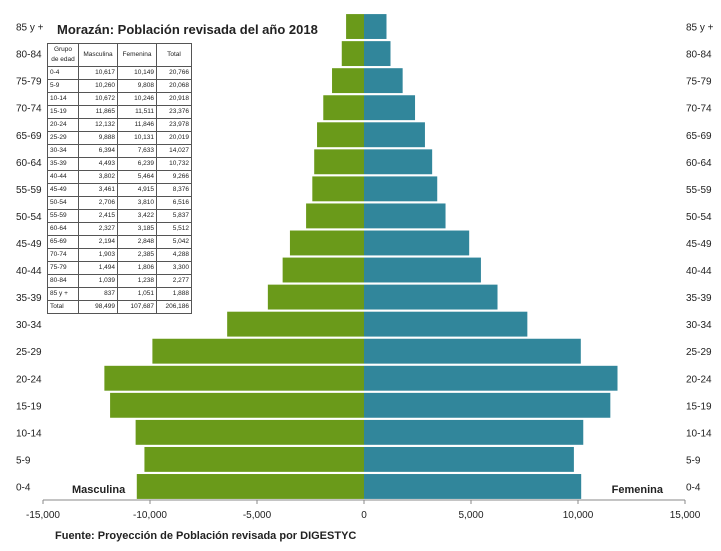 This screenshot has width=721, height=551. Describe the element at coordinates (98, 281) in the screenshot. I see `table-cell-value: 1,039` at that location.